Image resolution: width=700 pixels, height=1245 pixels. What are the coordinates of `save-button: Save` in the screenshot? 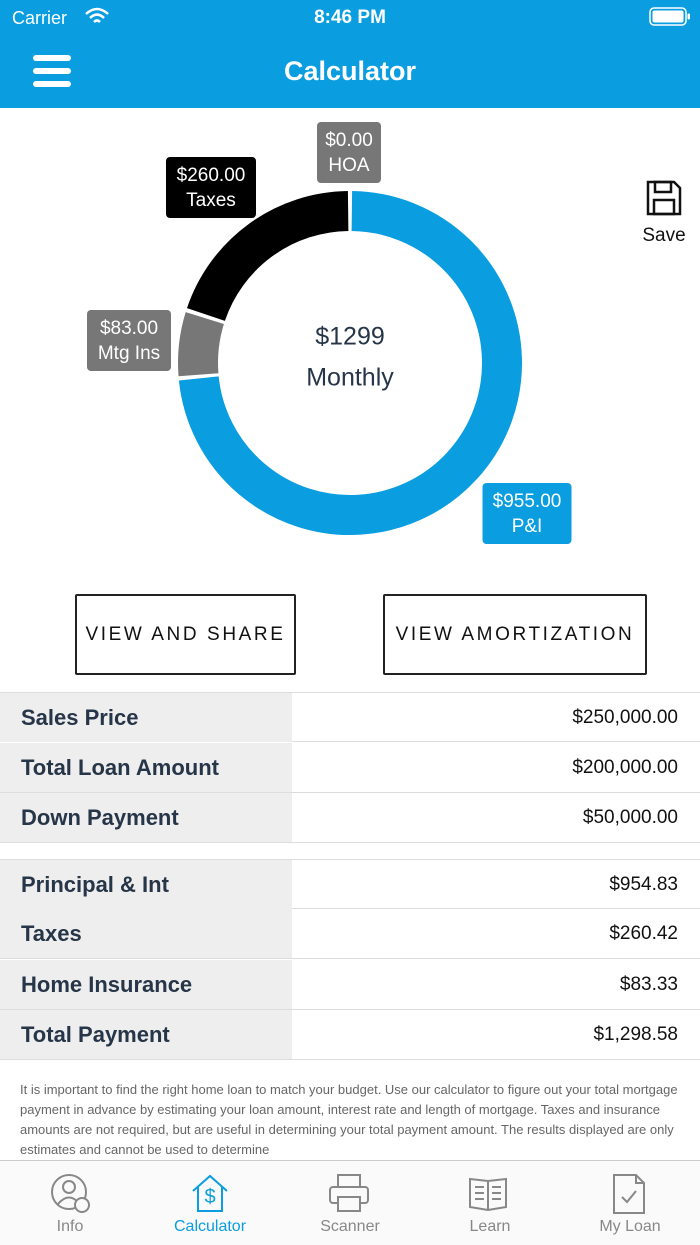 It's located at (664, 213).